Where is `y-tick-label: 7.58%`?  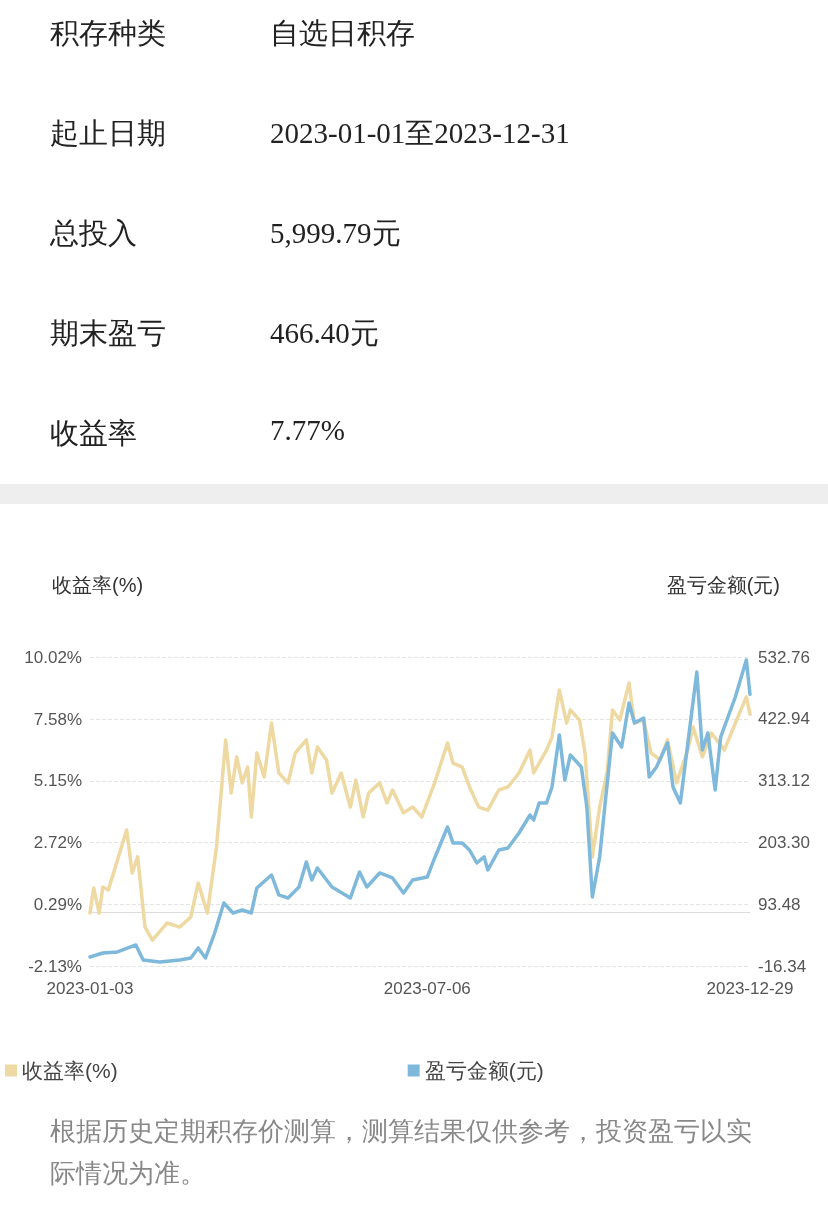
y-tick-label: 7.58% is located at coordinates (57, 719).